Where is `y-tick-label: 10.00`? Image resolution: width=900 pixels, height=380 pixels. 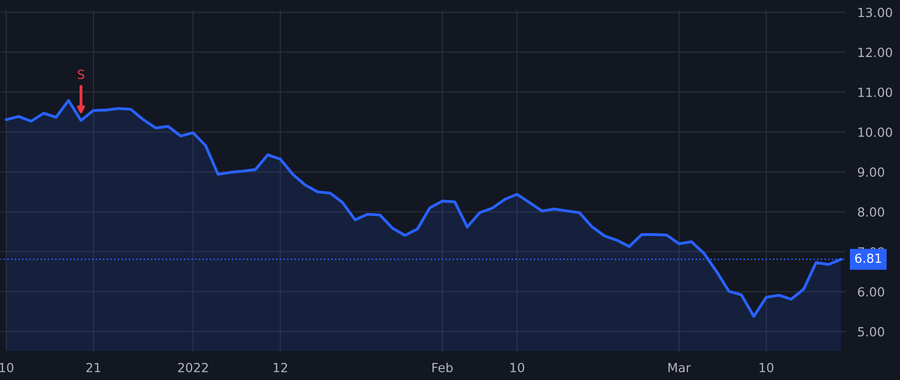
y-tick-label: 10.00 is located at coordinates (875, 132).